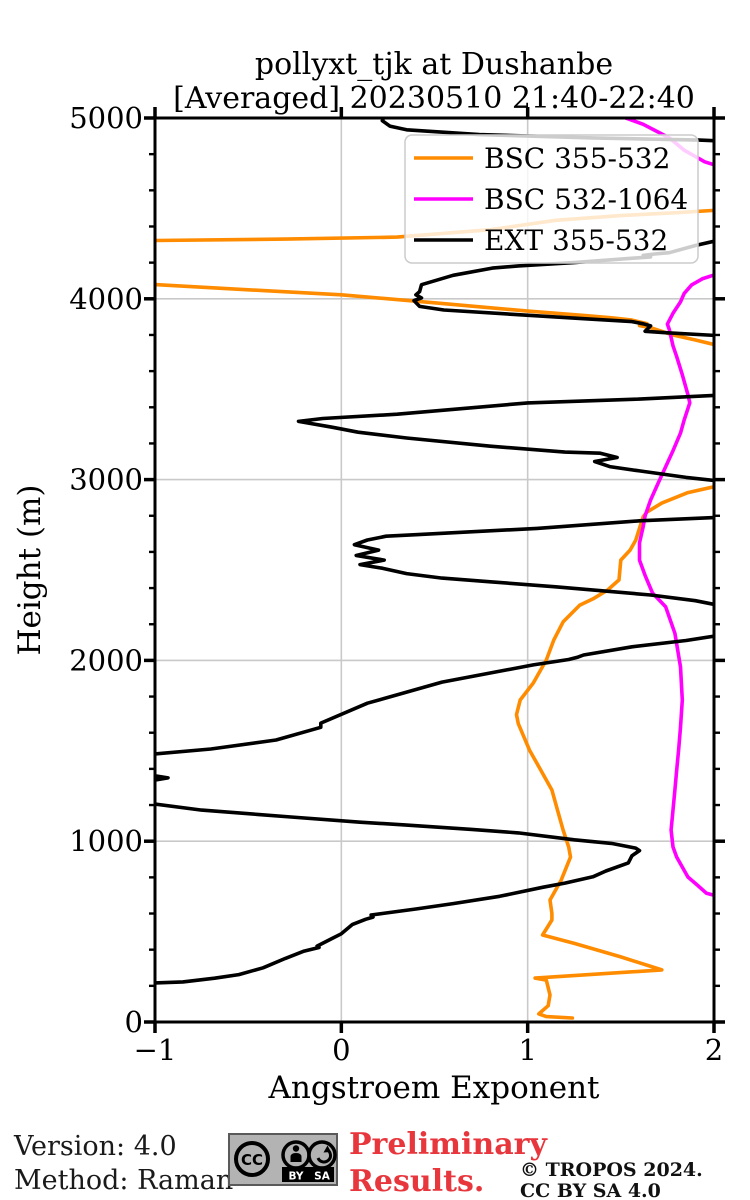 The width and height of the screenshot is (750, 1200). Describe the element at coordinates (155, 1050) in the screenshot. I see `x-tick-label: −1` at that location.